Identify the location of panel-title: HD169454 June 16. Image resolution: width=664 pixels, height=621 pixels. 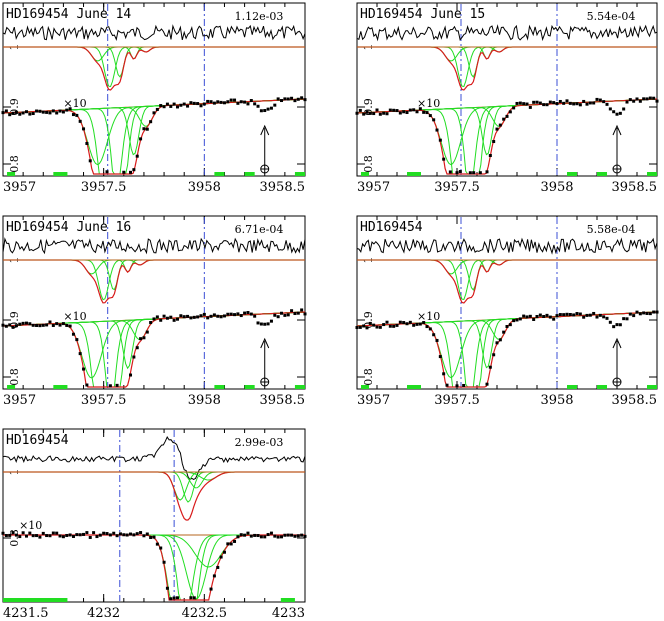
(68, 227).